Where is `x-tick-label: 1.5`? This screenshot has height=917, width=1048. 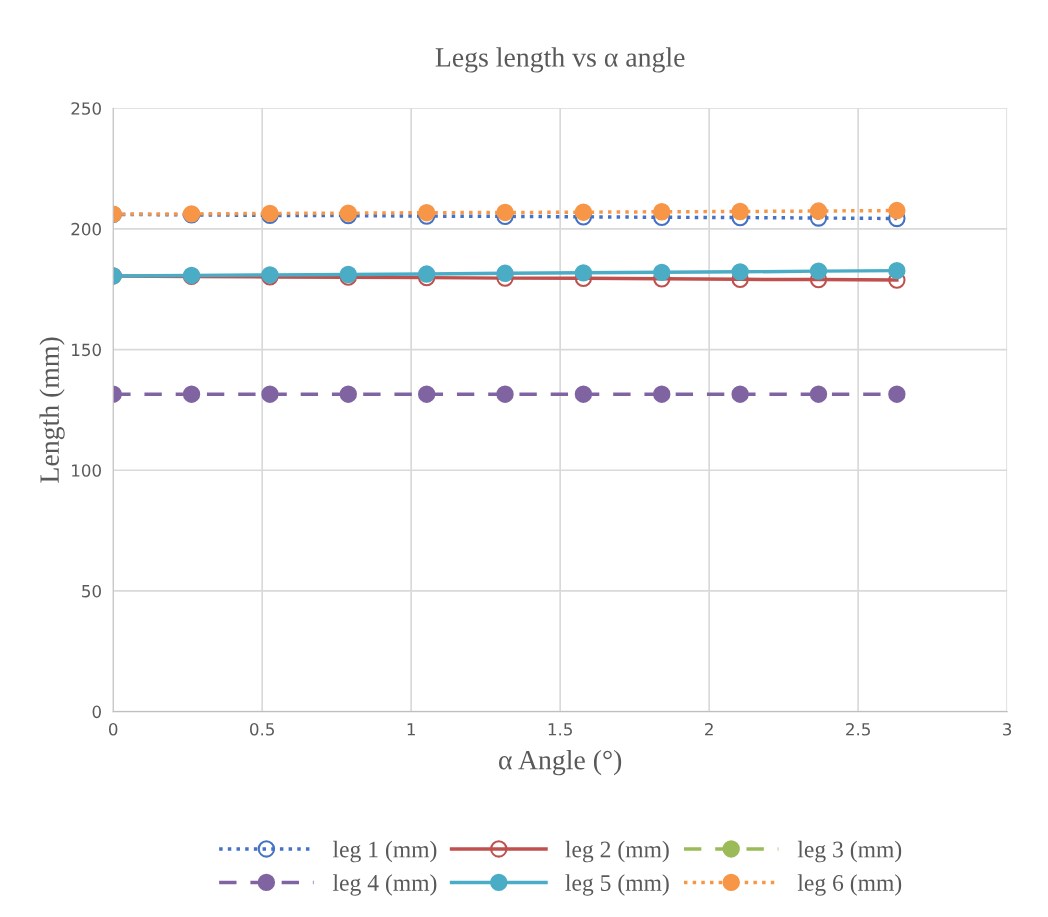 x-tick-label: 1.5 is located at coordinates (560, 729).